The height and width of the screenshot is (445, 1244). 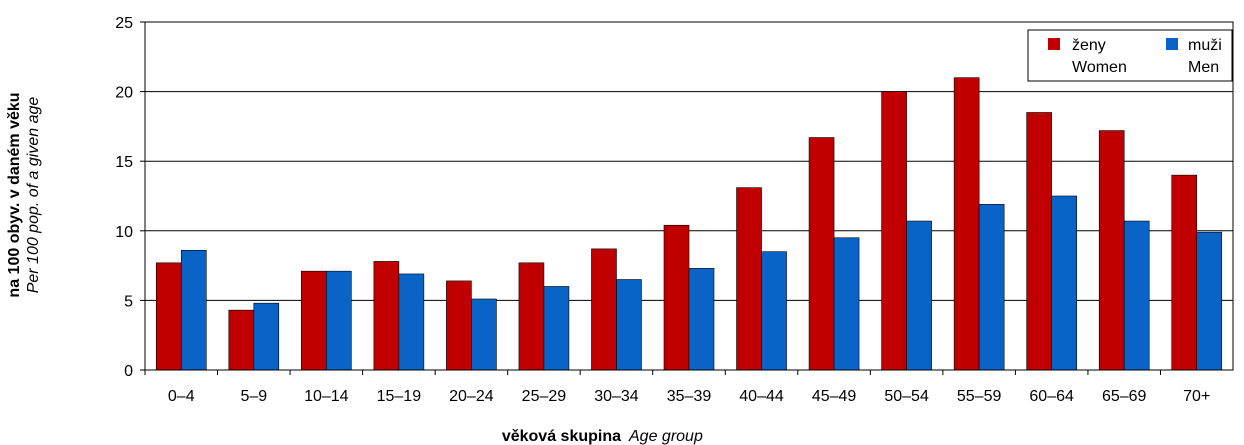 What do you see at coordinates (253, 396) in the screenshot?
I see `x-tick-label: 5–9` at bounding box center [253, 396].